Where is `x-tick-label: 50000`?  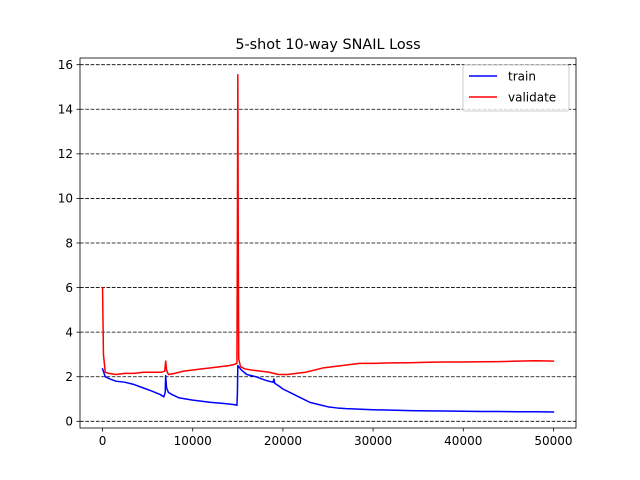
x-tick-label: 50000 is located at coordinates (553, 441).